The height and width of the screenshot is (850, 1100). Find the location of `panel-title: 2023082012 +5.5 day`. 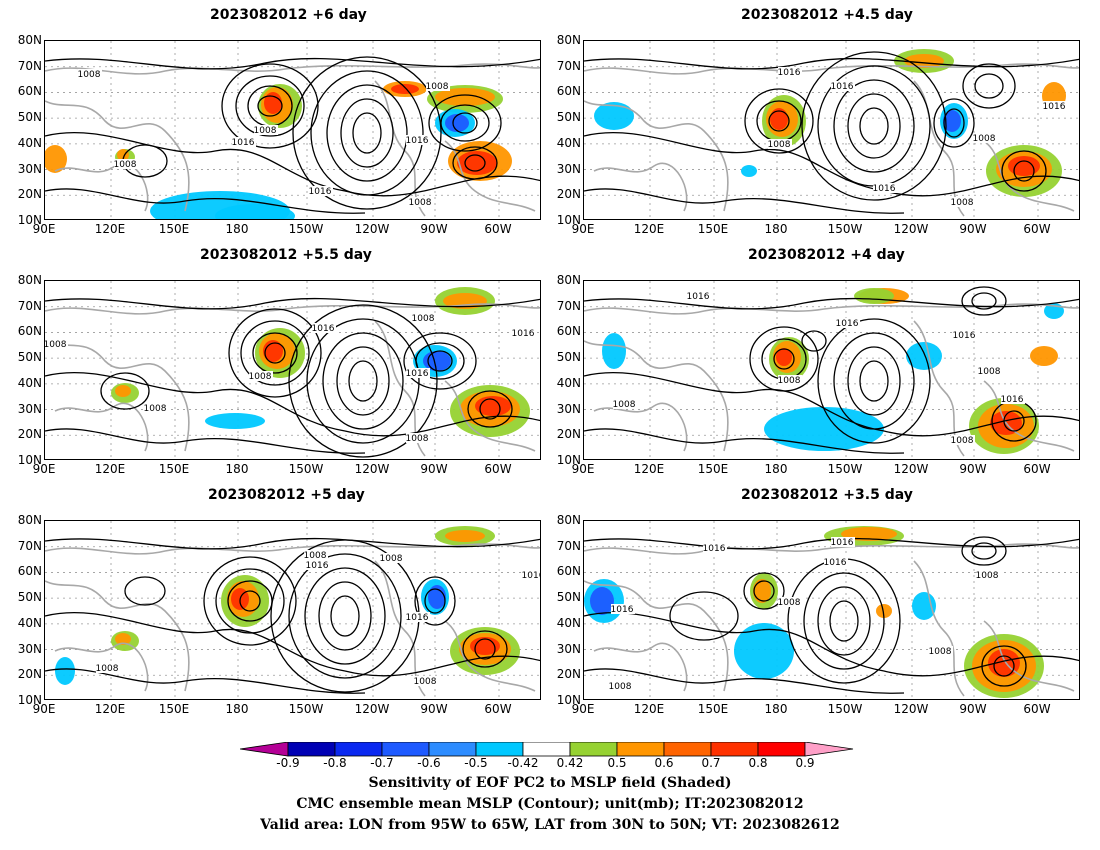

panel-title: 2023082012 +5.5 day is located at coordinates (286, 255).